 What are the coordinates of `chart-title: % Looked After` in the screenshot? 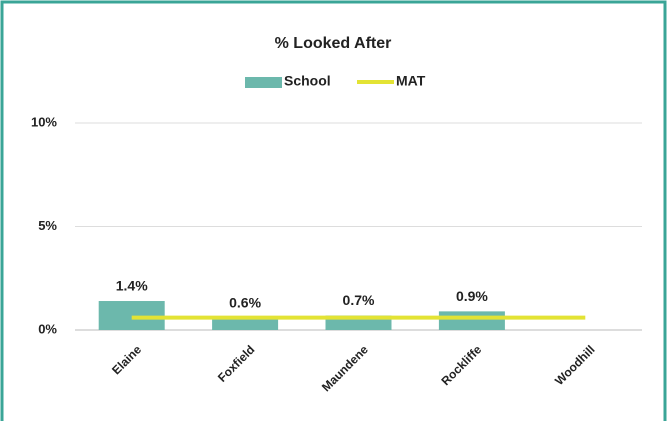 It's located at (333, 43).